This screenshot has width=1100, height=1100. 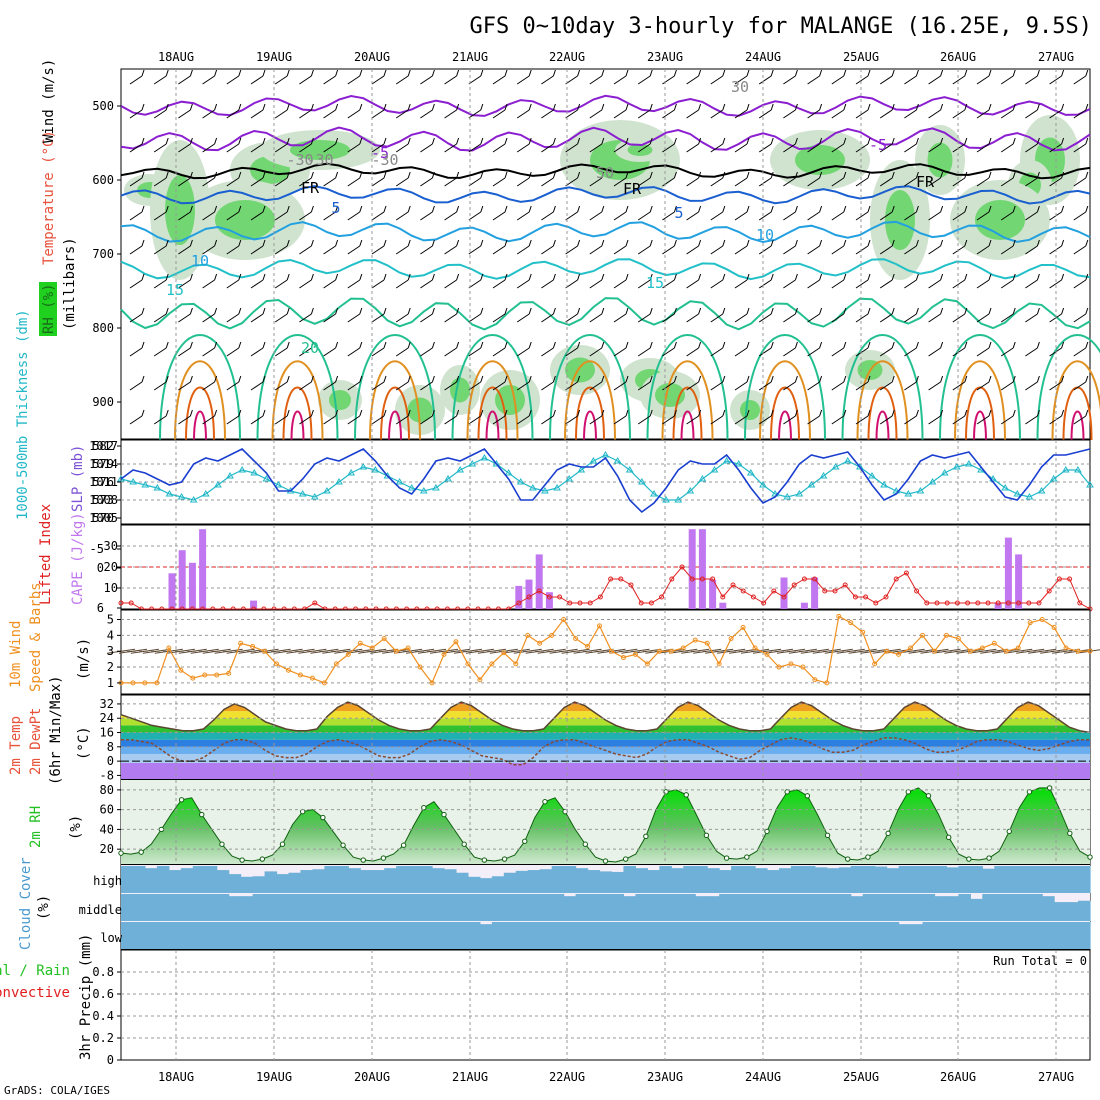 What do you see at coordinates (605, 770) in the screenshot?
I see `temperature-color-band` at bounding box center [605, 770].